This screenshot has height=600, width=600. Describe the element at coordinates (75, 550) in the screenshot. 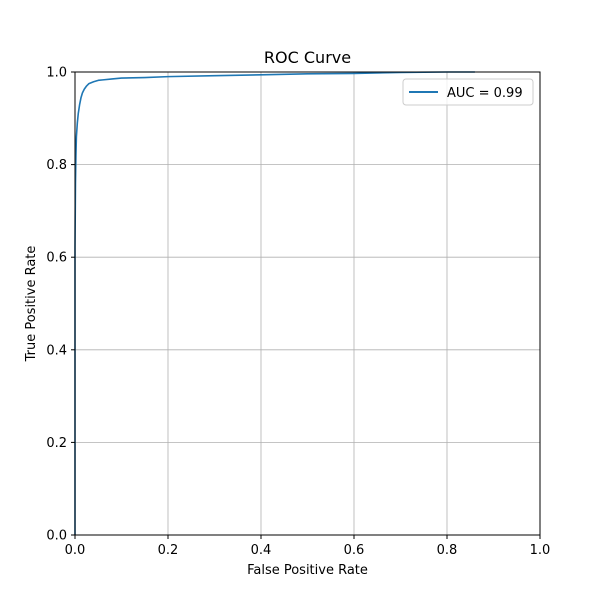

I see `x-tick-label: 0.0` at that location.